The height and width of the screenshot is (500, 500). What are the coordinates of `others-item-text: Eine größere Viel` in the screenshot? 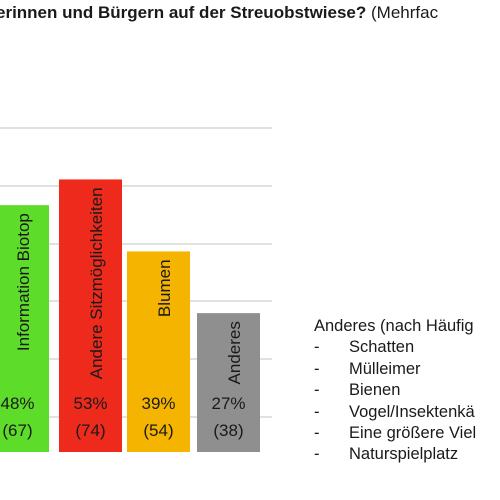 It's located at (413, 433).